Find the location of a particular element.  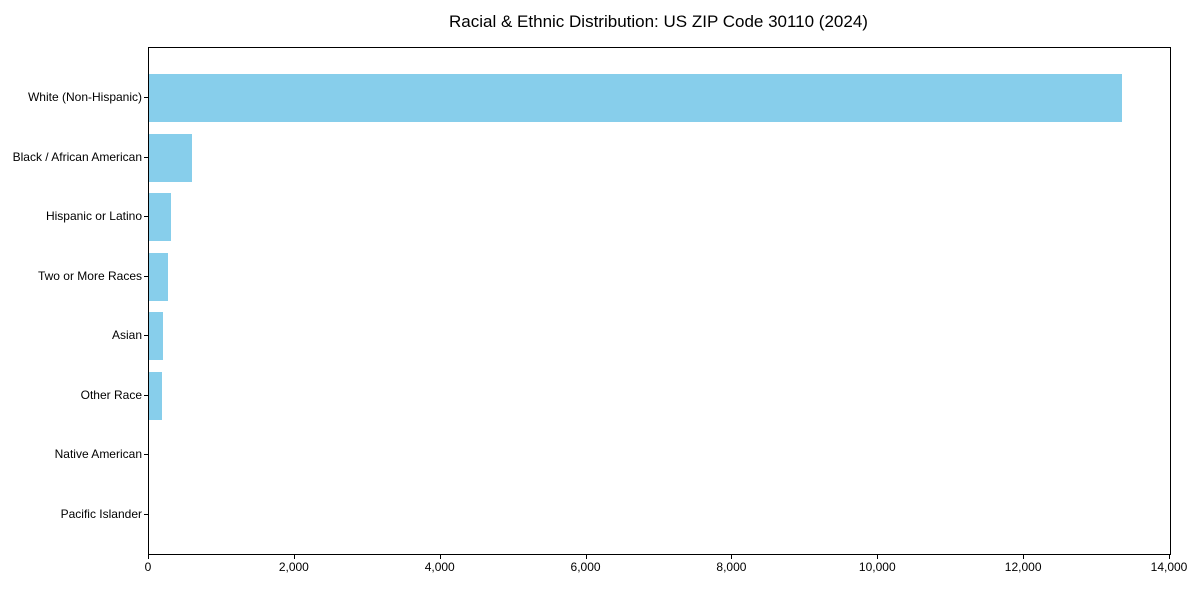

x-tick-mark-2000 is located at coordinates (294, 557).